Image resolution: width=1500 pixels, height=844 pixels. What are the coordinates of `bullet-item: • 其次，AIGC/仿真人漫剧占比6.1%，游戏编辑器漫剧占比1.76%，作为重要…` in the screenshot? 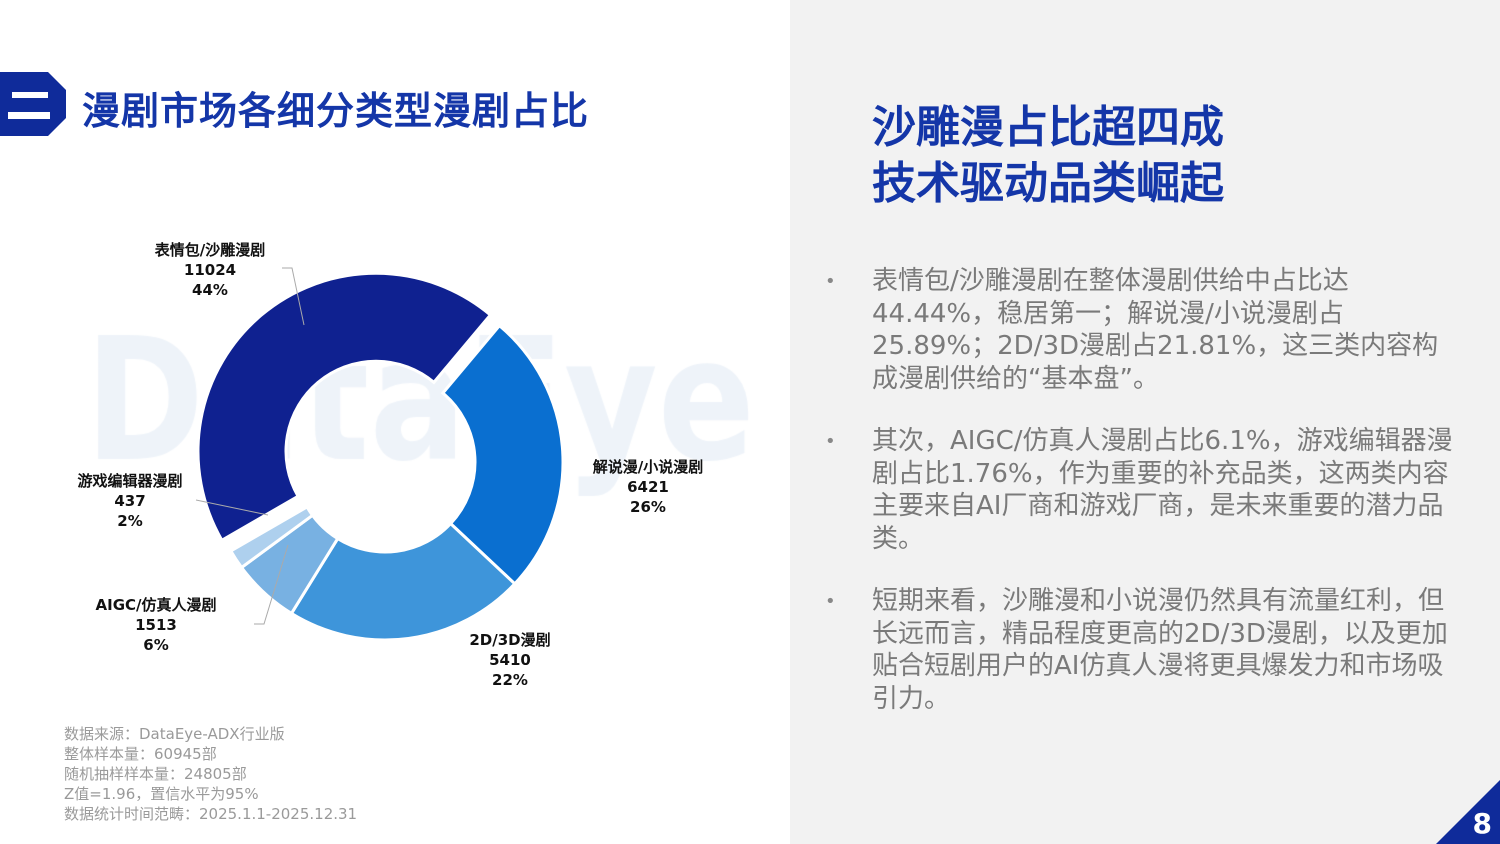 It's located at (1140, 490).